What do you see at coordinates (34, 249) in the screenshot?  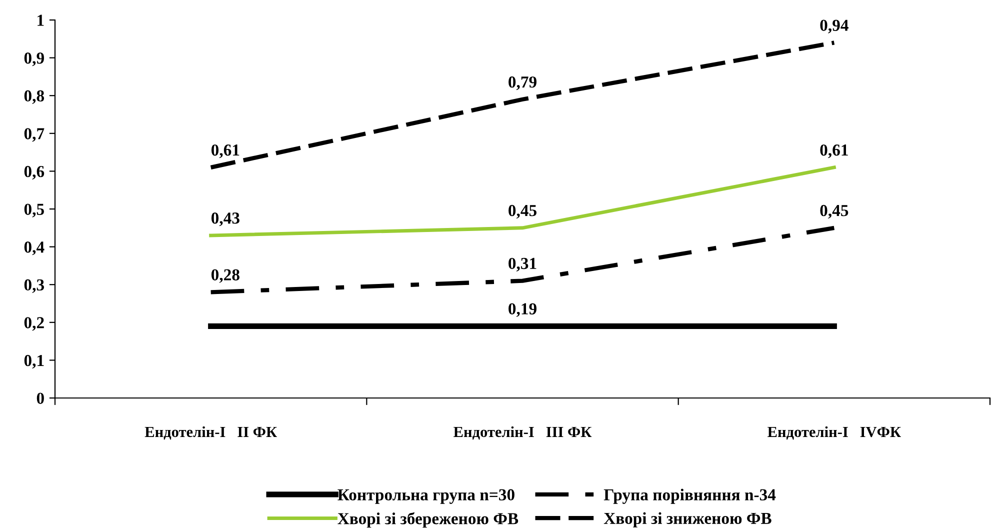 I see `y-tick-label: 0,4` at bounding box center [34, 249].